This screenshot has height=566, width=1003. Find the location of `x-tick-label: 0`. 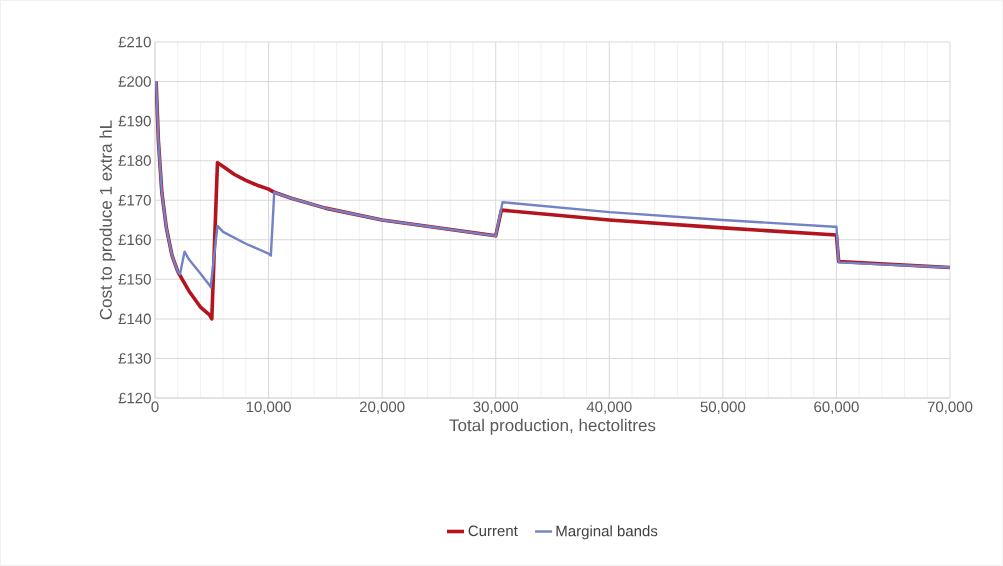

x-tick-label: 0 is located at coordinates (155, 407).